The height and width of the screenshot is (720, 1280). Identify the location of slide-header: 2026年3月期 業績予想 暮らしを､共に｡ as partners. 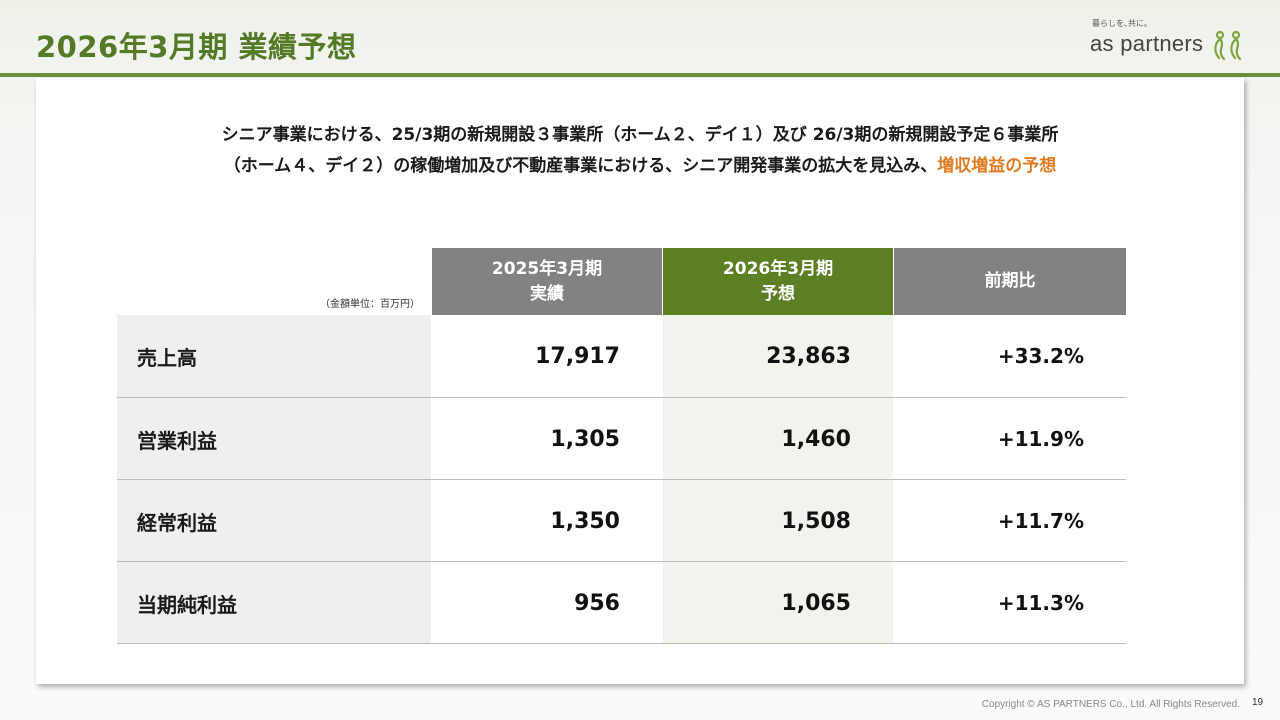
(640, 38).